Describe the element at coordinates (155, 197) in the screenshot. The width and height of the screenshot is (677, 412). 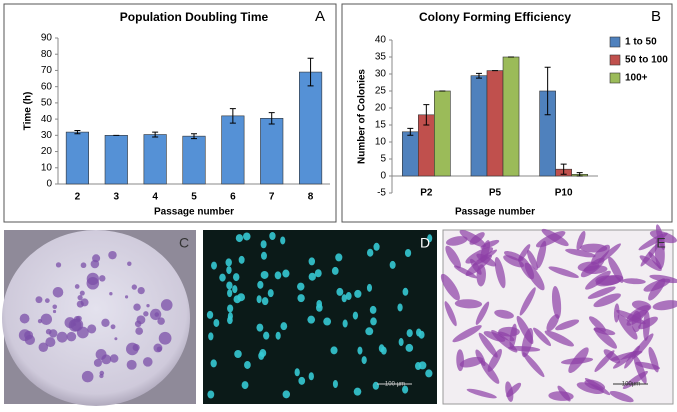
I see `x-tick-label: 4` at that location.